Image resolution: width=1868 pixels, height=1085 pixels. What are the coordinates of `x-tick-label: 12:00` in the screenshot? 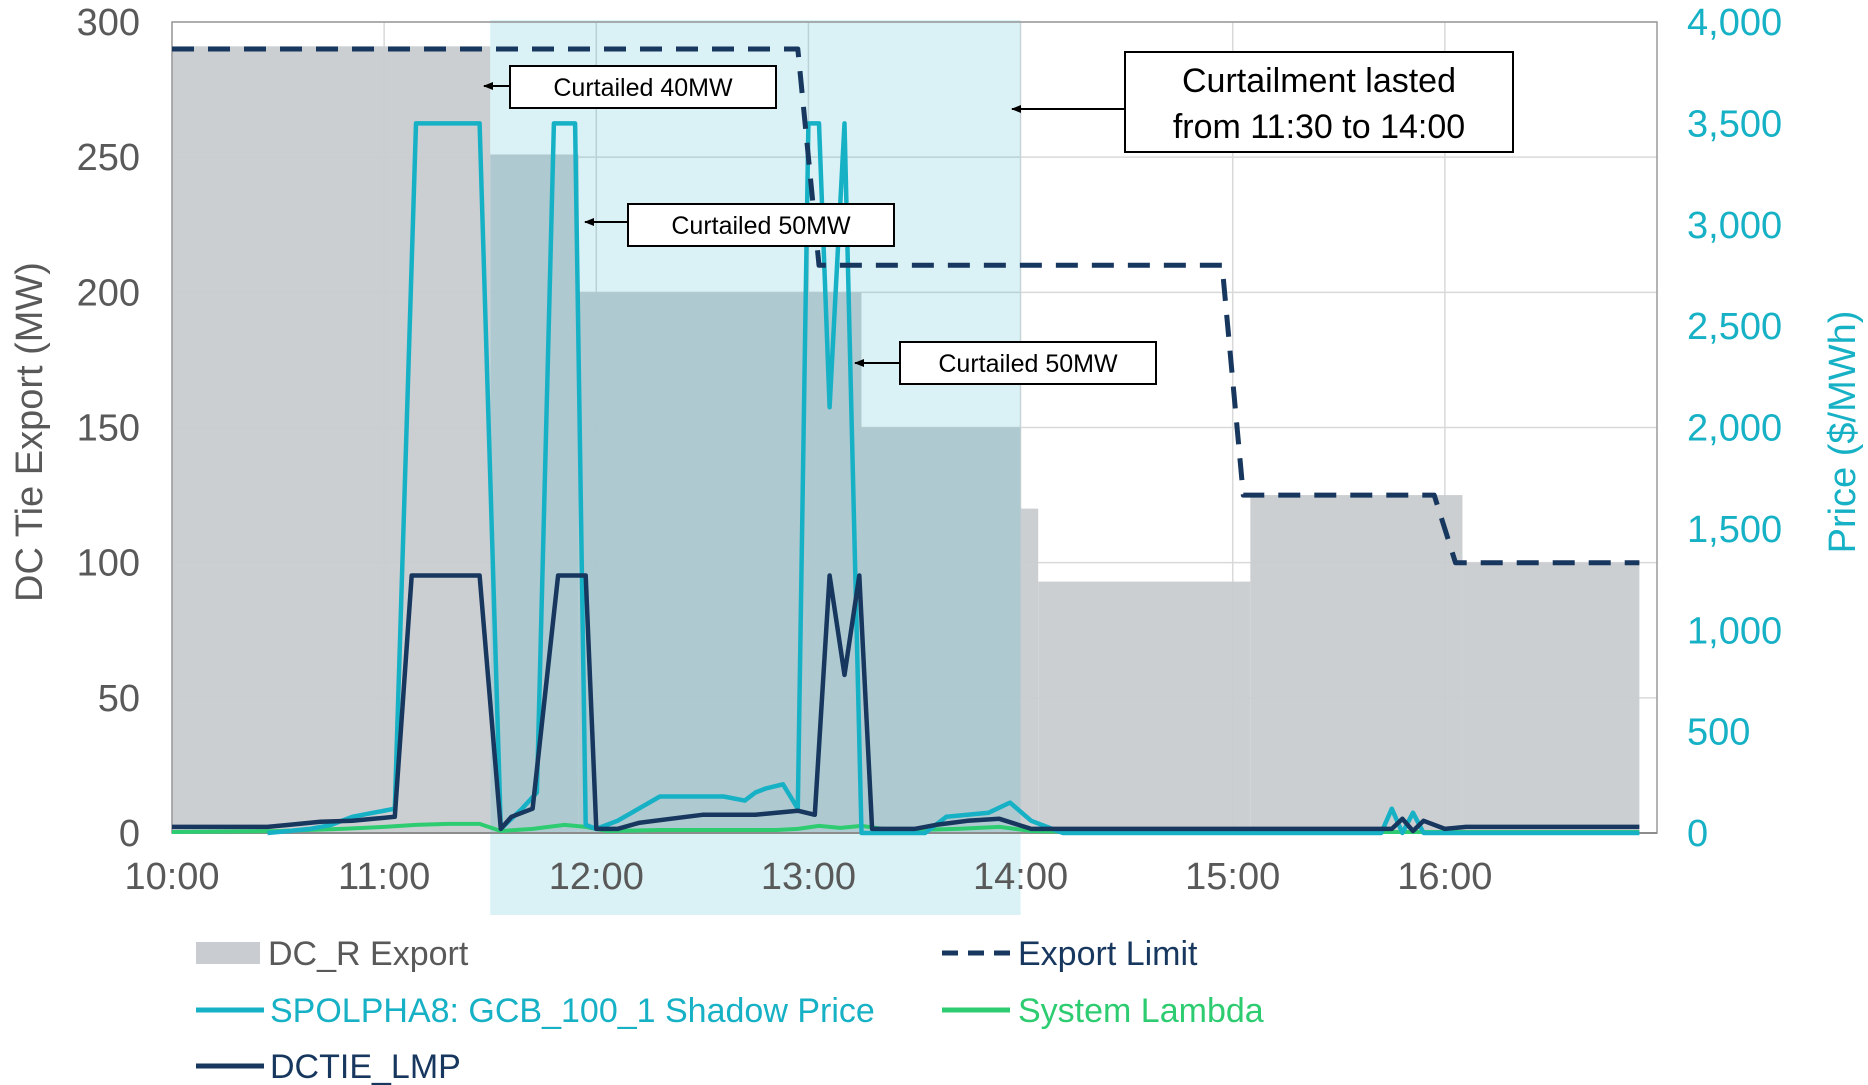 It's located at (596, 877).